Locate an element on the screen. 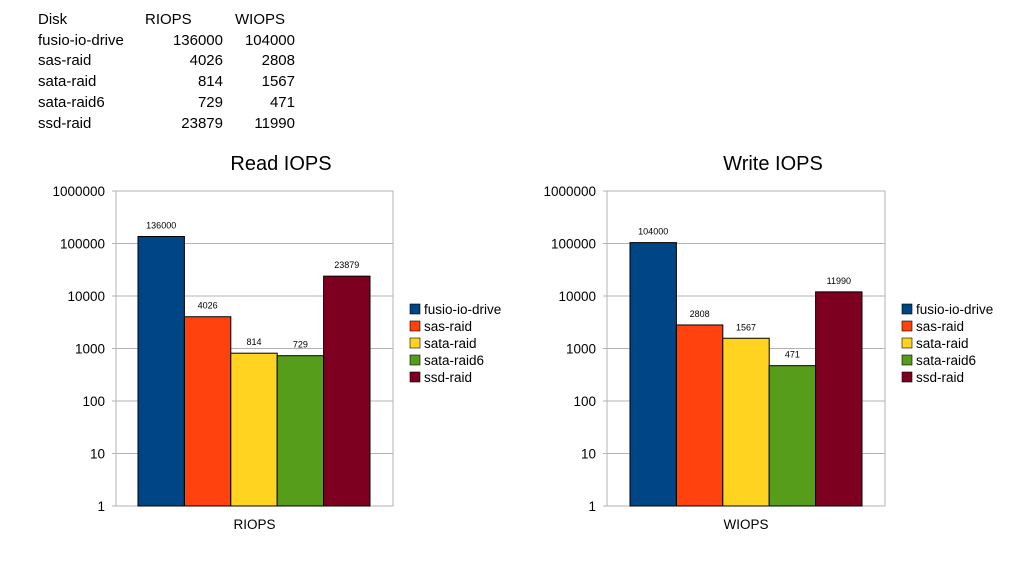 This screenshot has width=1018, height=561. table-cell: 136000 is located at coordinates (197, 40).